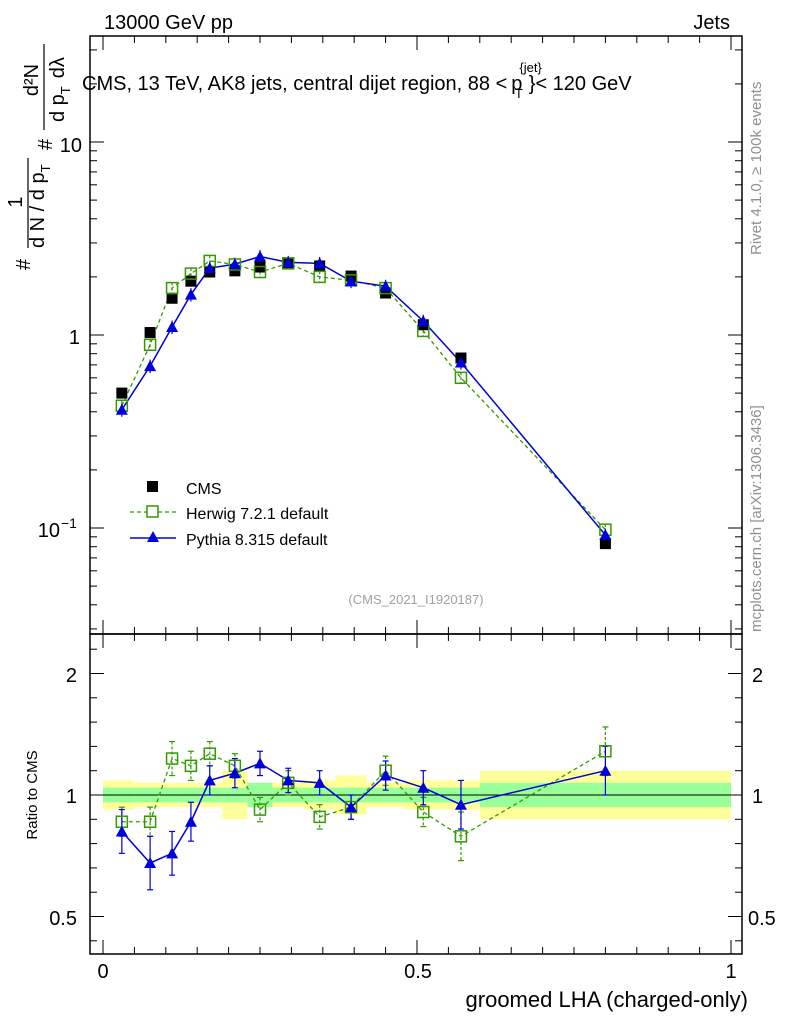 The height and width of the screenshot is (1024, 786). Describe the element at coordinates (71, 146) in the screenshot. I see `y-tick-label-10: 10` at that location.